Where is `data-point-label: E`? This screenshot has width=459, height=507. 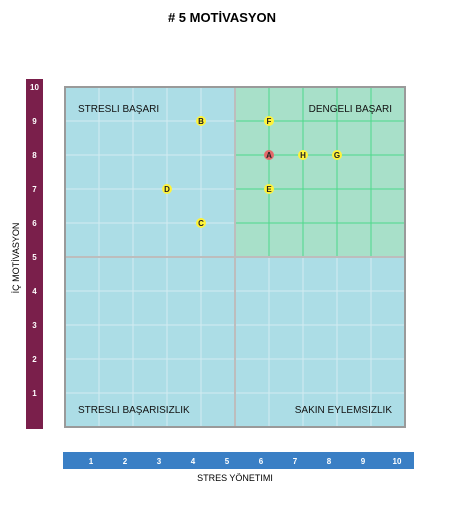 data-point-label: E is located at coordinates (269, 189).